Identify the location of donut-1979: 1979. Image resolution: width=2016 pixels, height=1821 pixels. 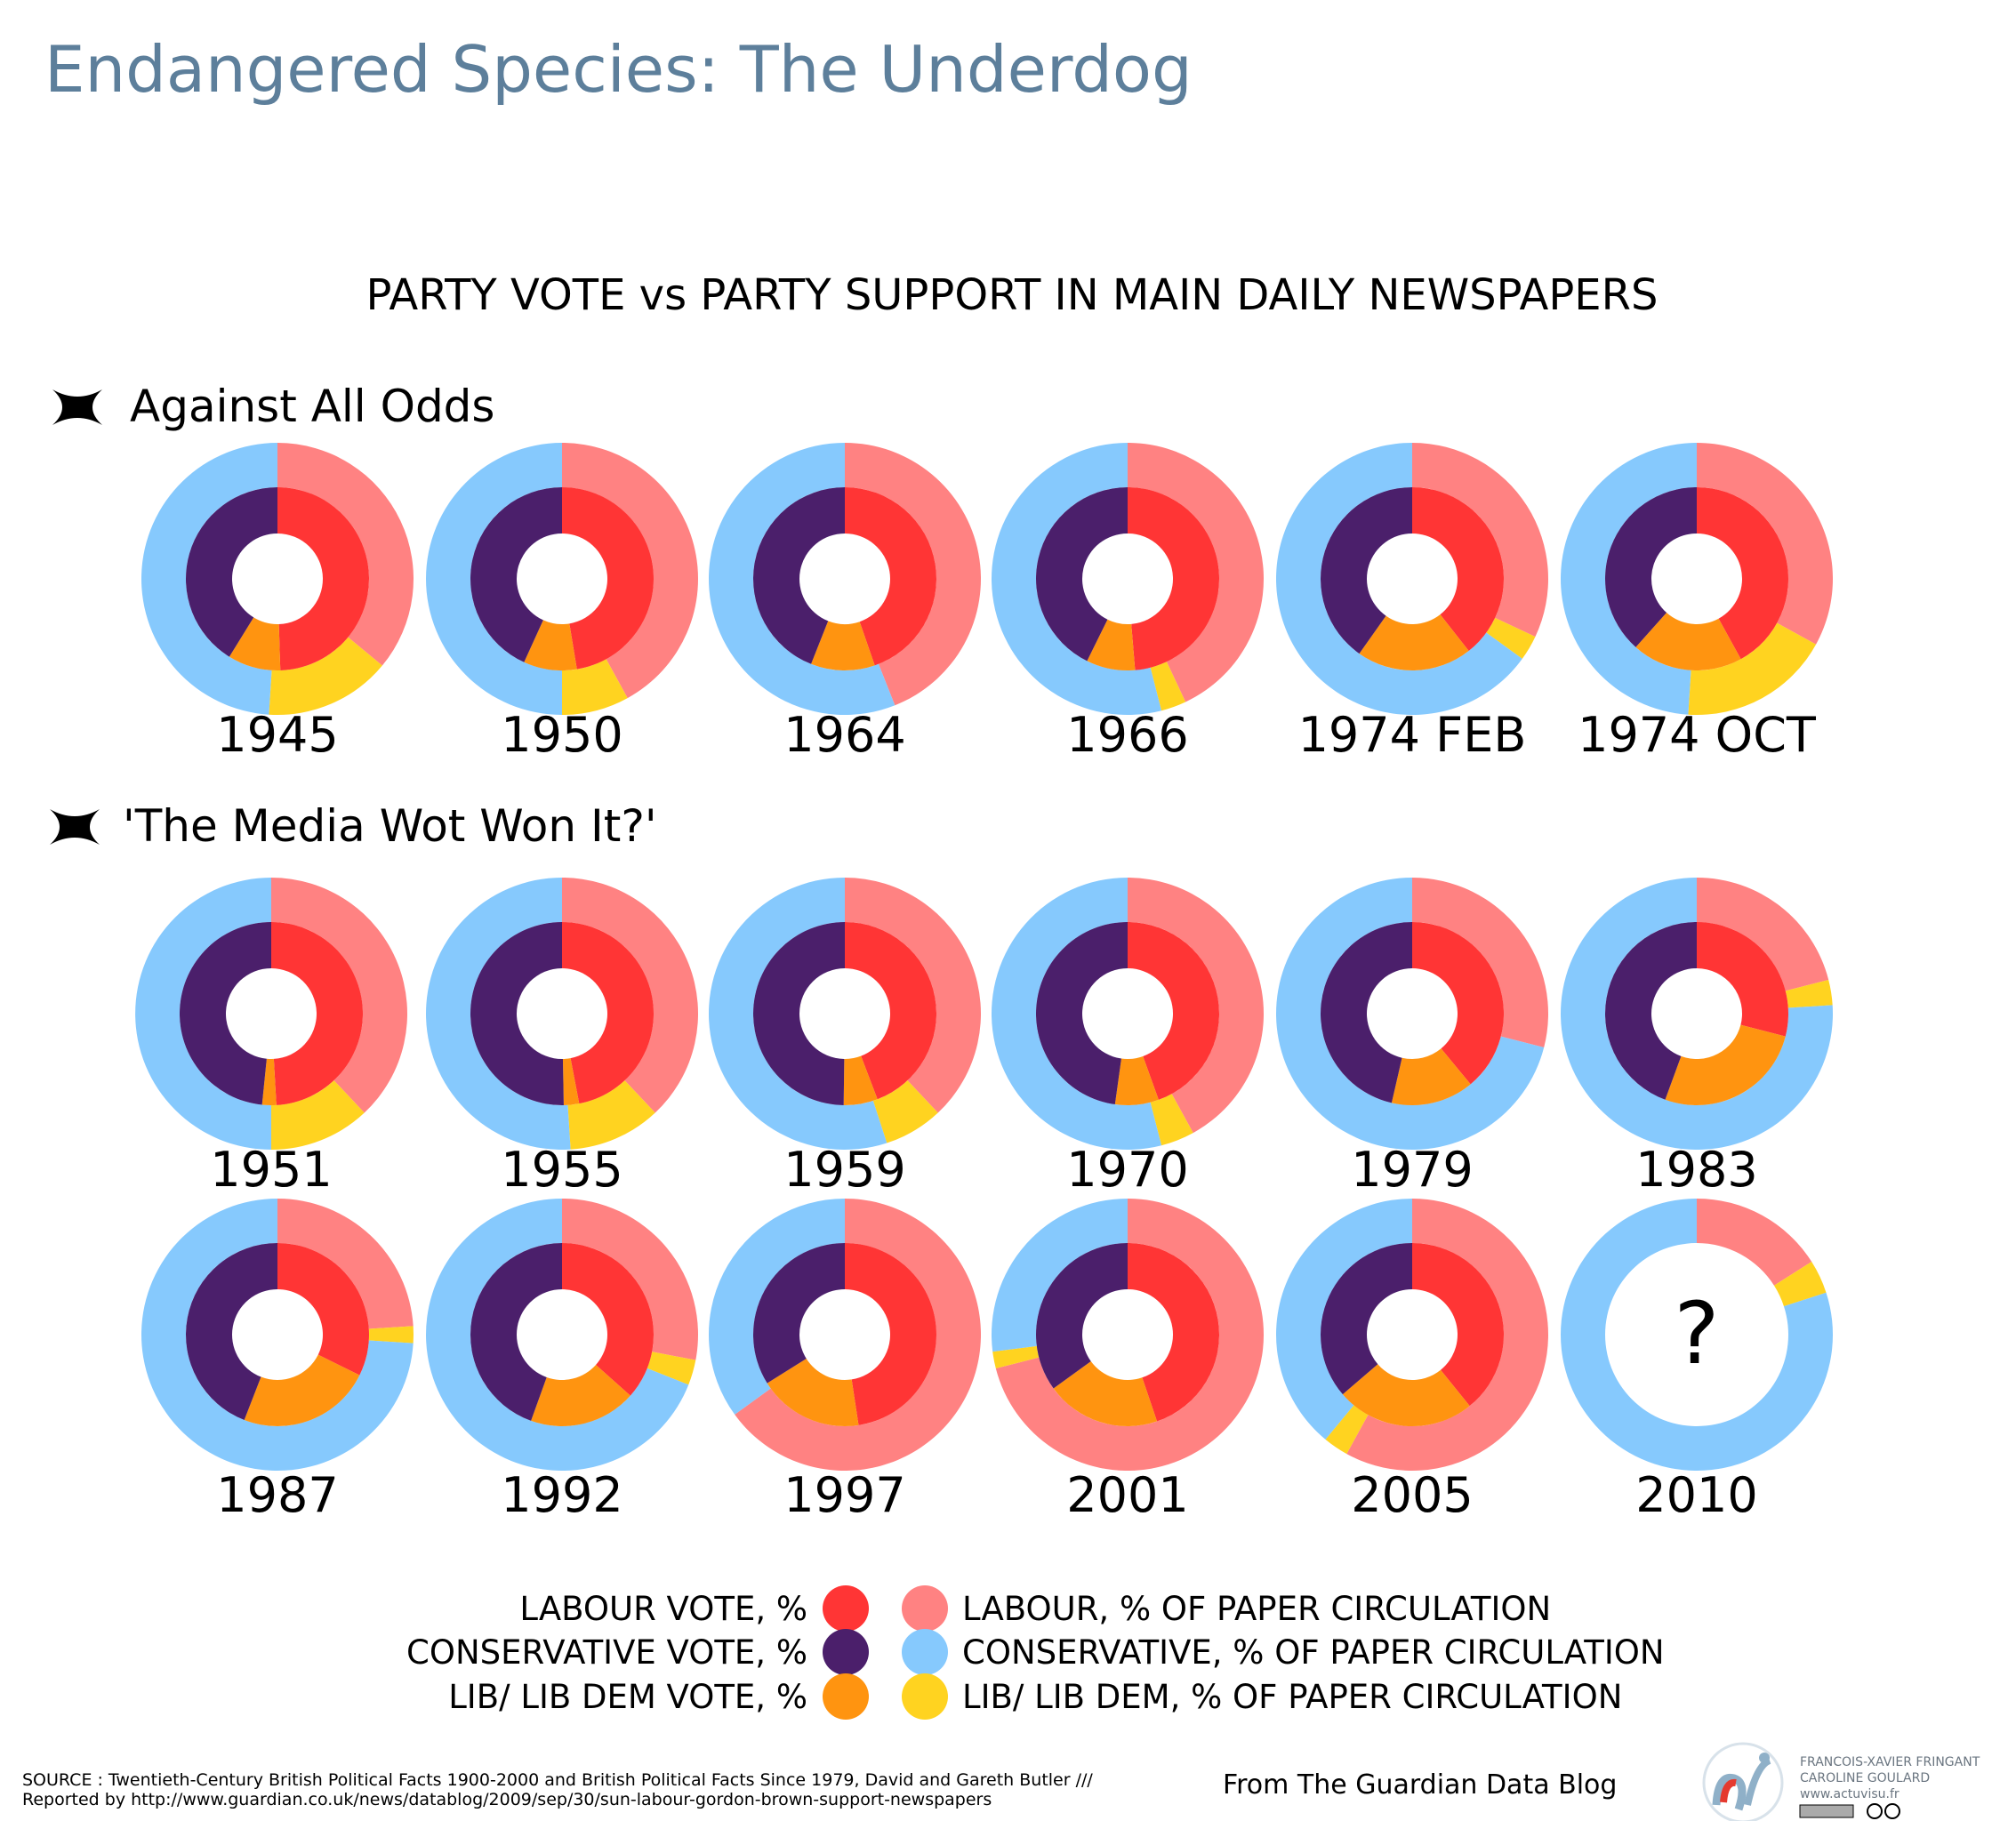
(1412, 1038).